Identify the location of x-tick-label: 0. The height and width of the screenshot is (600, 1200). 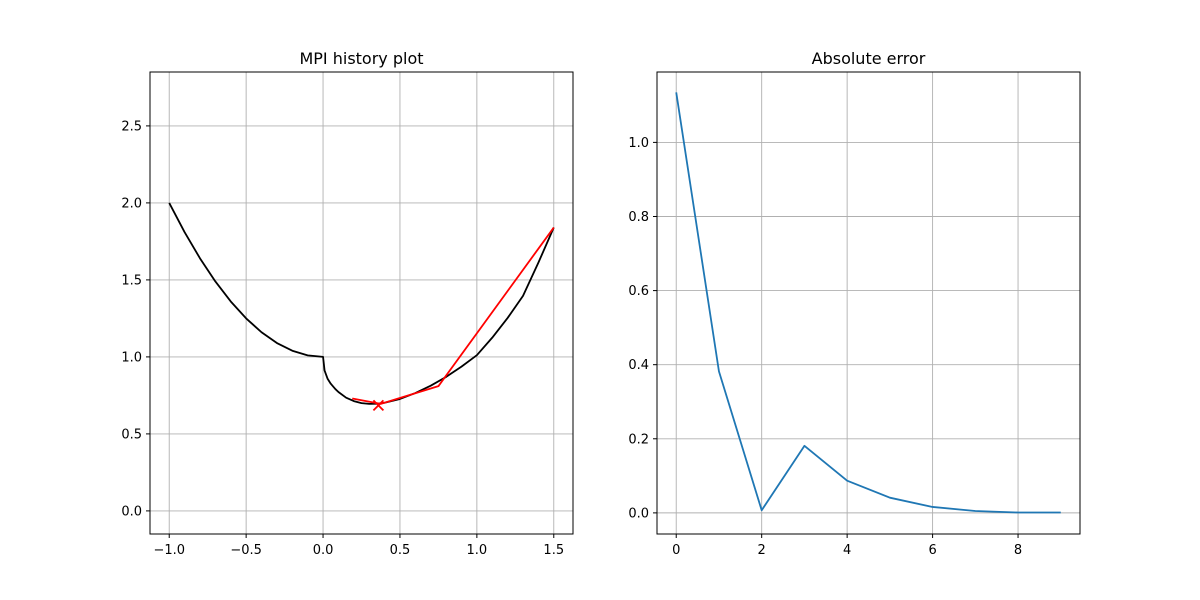
(676, 550).